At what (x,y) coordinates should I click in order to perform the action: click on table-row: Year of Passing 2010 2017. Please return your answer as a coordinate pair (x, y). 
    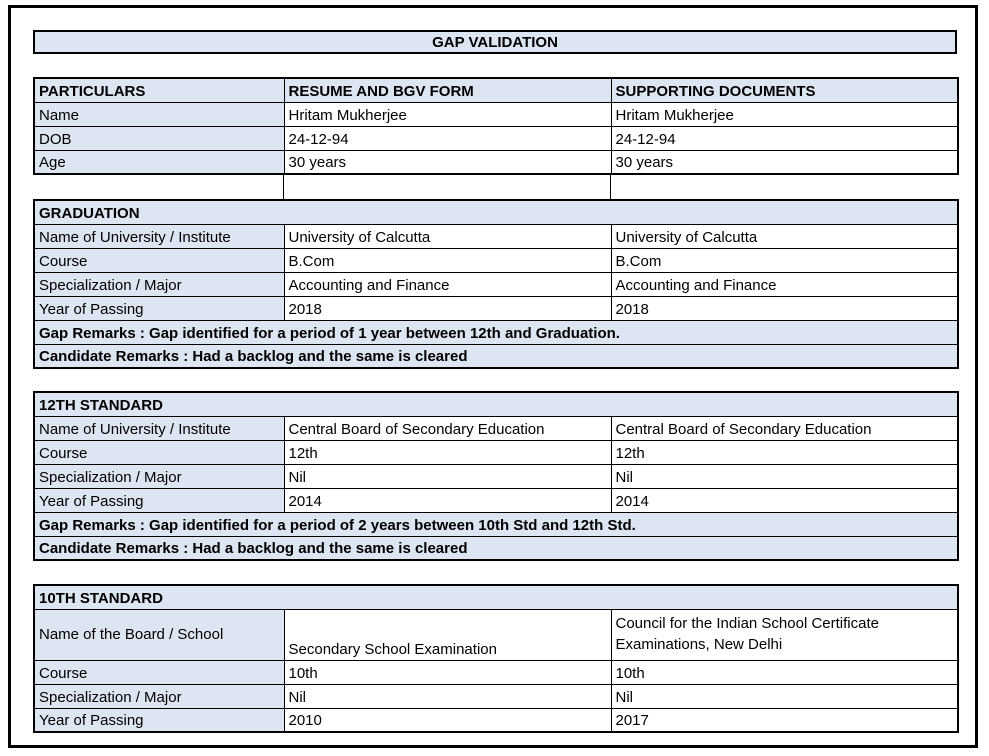
    Looking at the image, I should click on (496, 720).